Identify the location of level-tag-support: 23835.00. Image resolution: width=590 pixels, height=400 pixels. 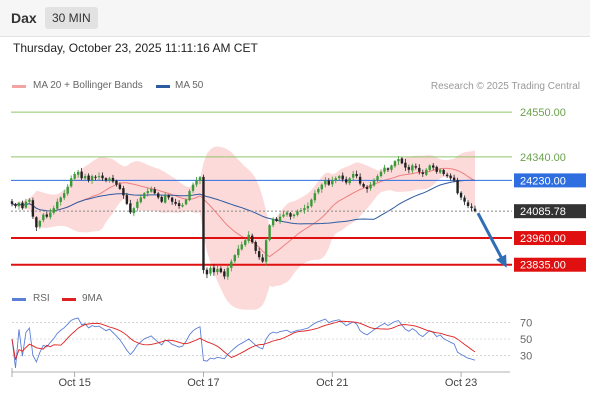
(550, 264).